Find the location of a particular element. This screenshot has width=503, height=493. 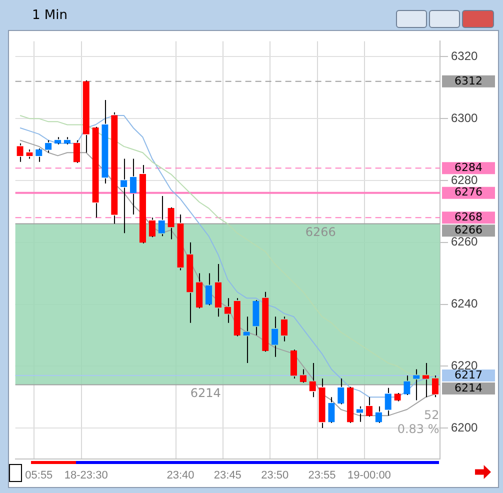

ref-line-label: 6268 is located at coordinates (468, 217).